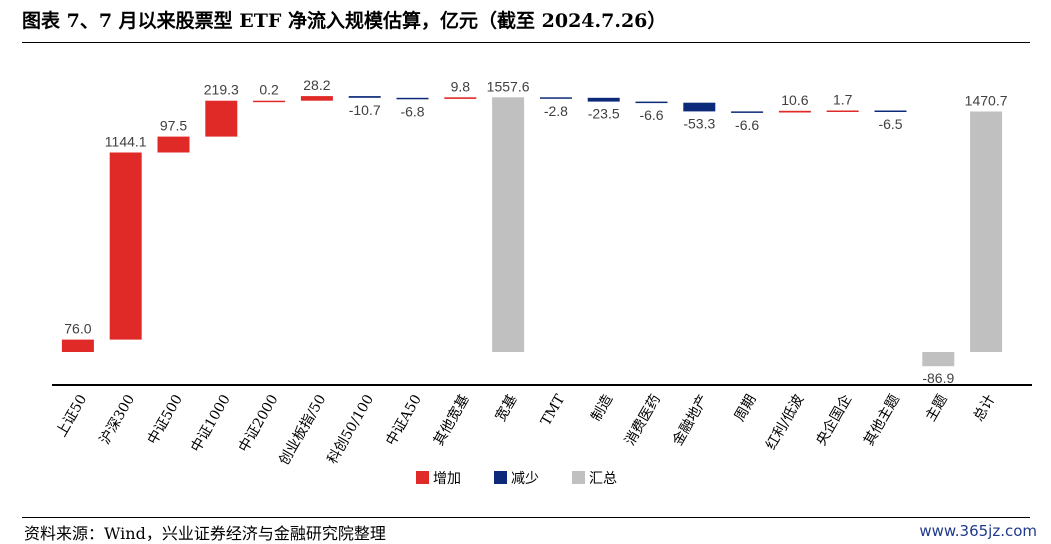  Describe the element at coordinates (985, 408) in the screenshot. I see `category-label-20: 总计` at that location.